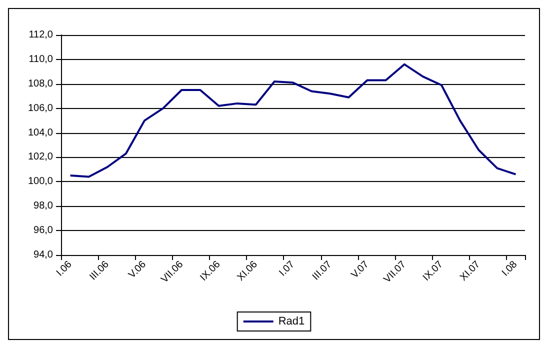 The width and height of the screenshot is (542, 345). What do you see at coordinates (44, 255) in the screenshot?
I see `y-tick-label: 94,0` at bounding box center [44, 255].